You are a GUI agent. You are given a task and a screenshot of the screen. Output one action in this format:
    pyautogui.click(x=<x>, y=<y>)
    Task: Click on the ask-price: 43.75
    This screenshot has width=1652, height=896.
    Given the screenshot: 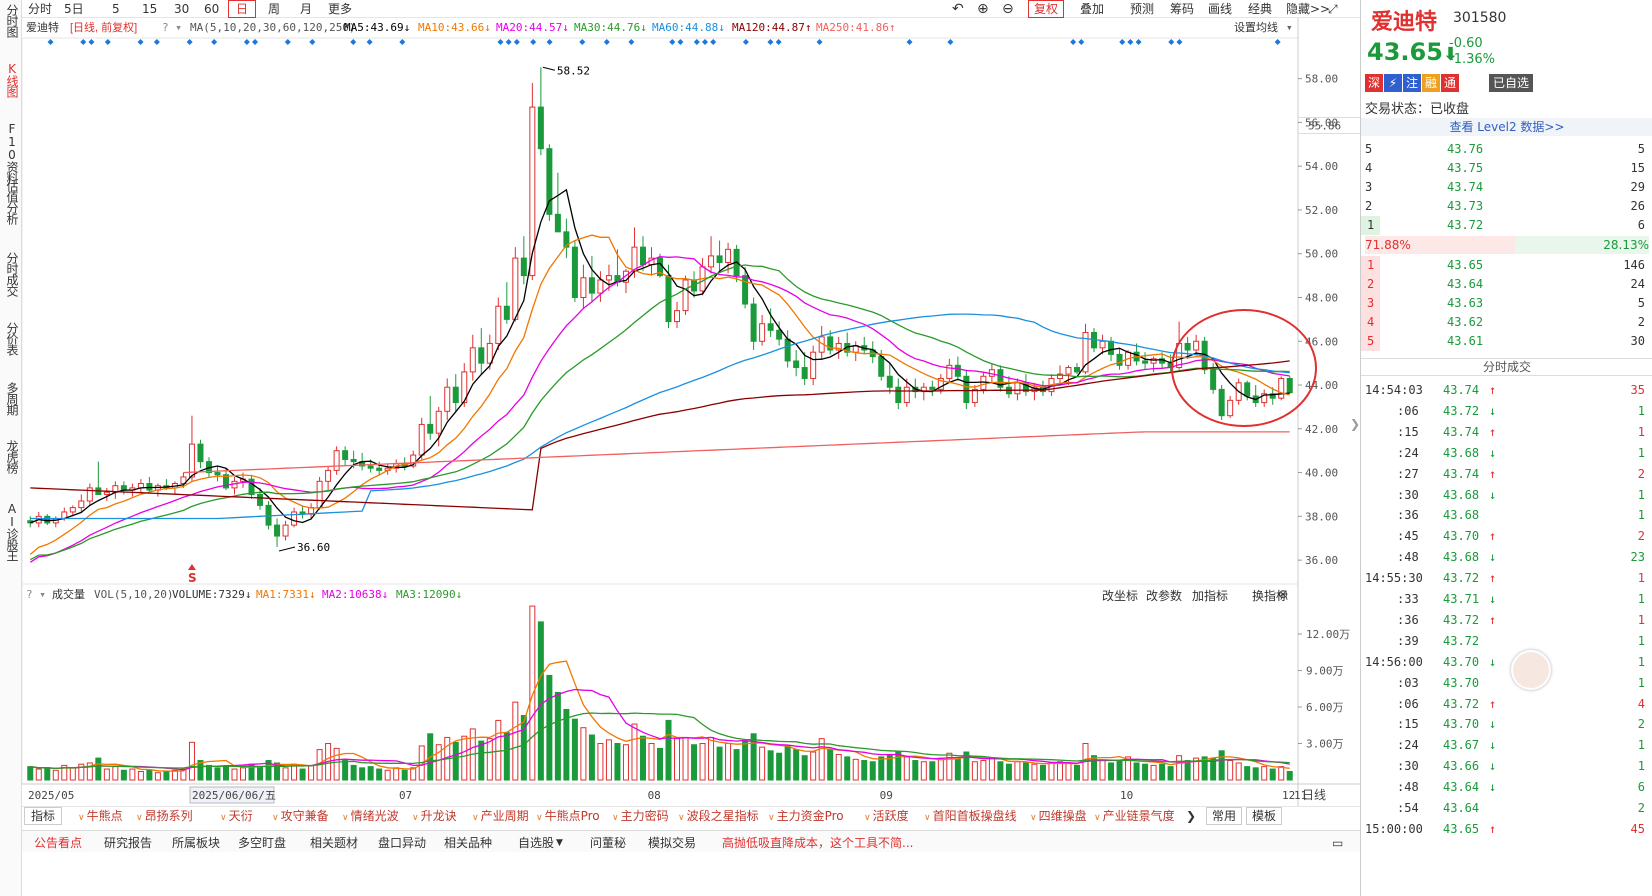 What is the action you would take?
    pyautogui.click(x=1465, y=168)
    